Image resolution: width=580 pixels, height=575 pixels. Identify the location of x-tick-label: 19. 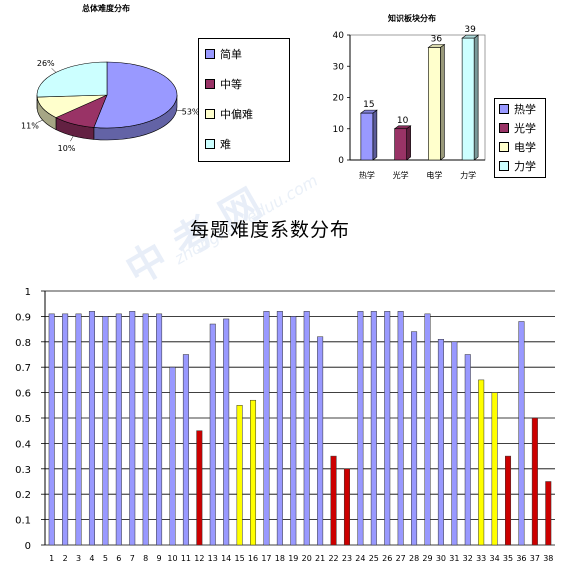
(293, 558).